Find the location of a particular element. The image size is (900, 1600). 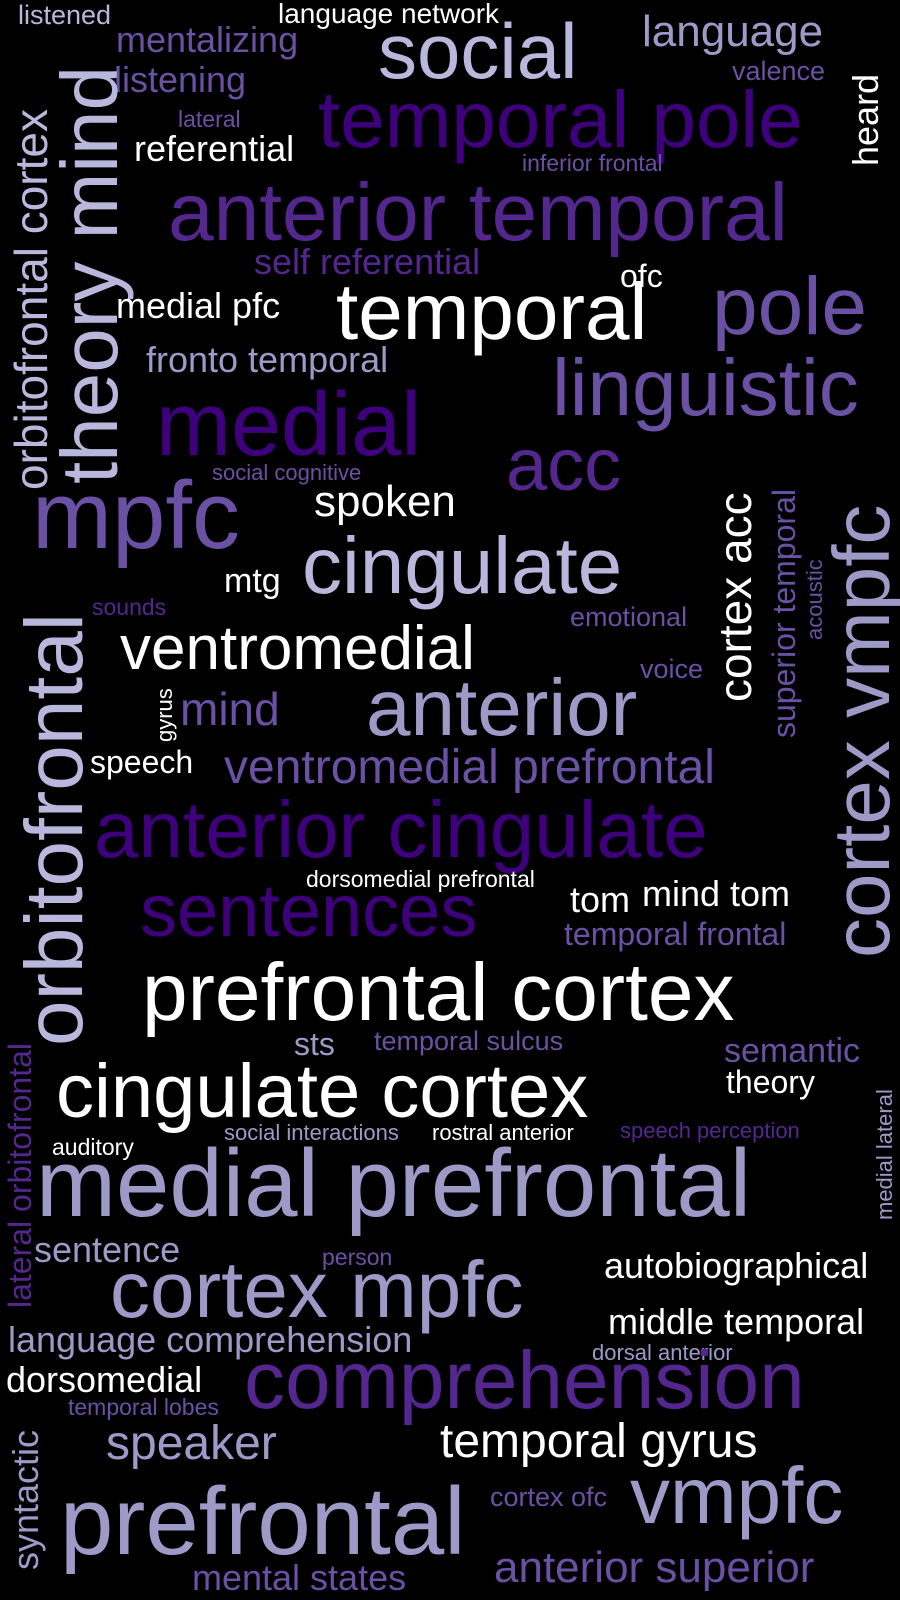

word-sentences: sentences is located at coordinates (309, 910).